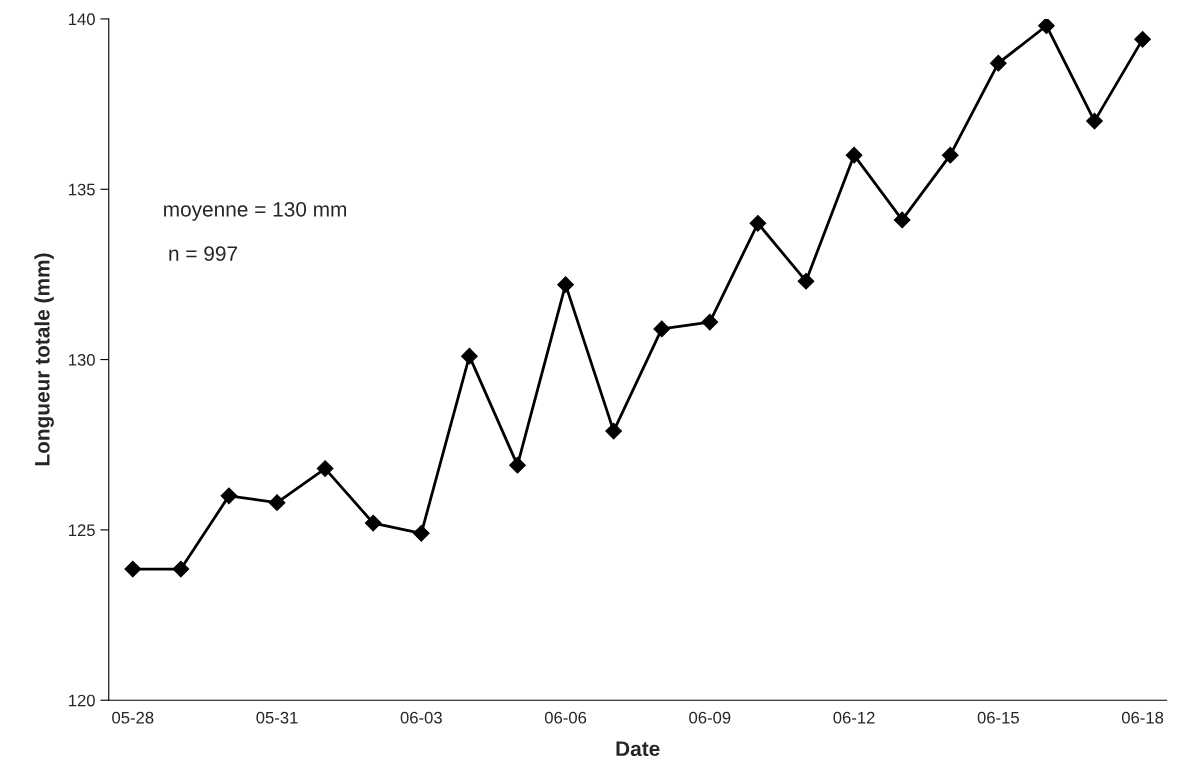  What do you see at coordinates (277, 717) in the screenshot?
I see `x-tick-label: 05-31` at bounding box center [277, 717].